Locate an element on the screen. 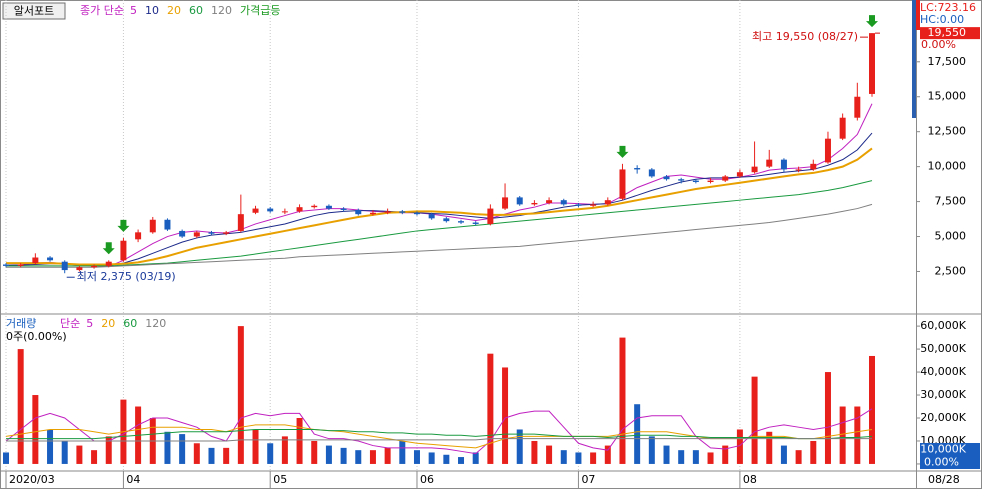 This screenshot has height=489, width=982. y-tick-label: 2,500 is located at coordinates (951, 270).